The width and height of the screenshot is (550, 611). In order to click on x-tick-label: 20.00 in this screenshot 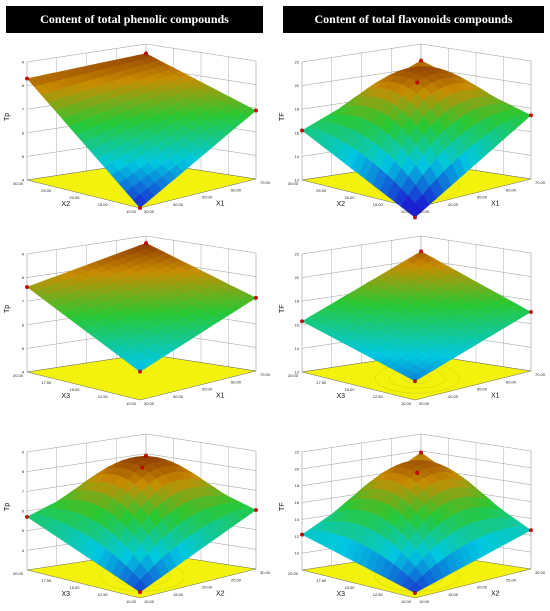, I will do `click(207, 587)`.